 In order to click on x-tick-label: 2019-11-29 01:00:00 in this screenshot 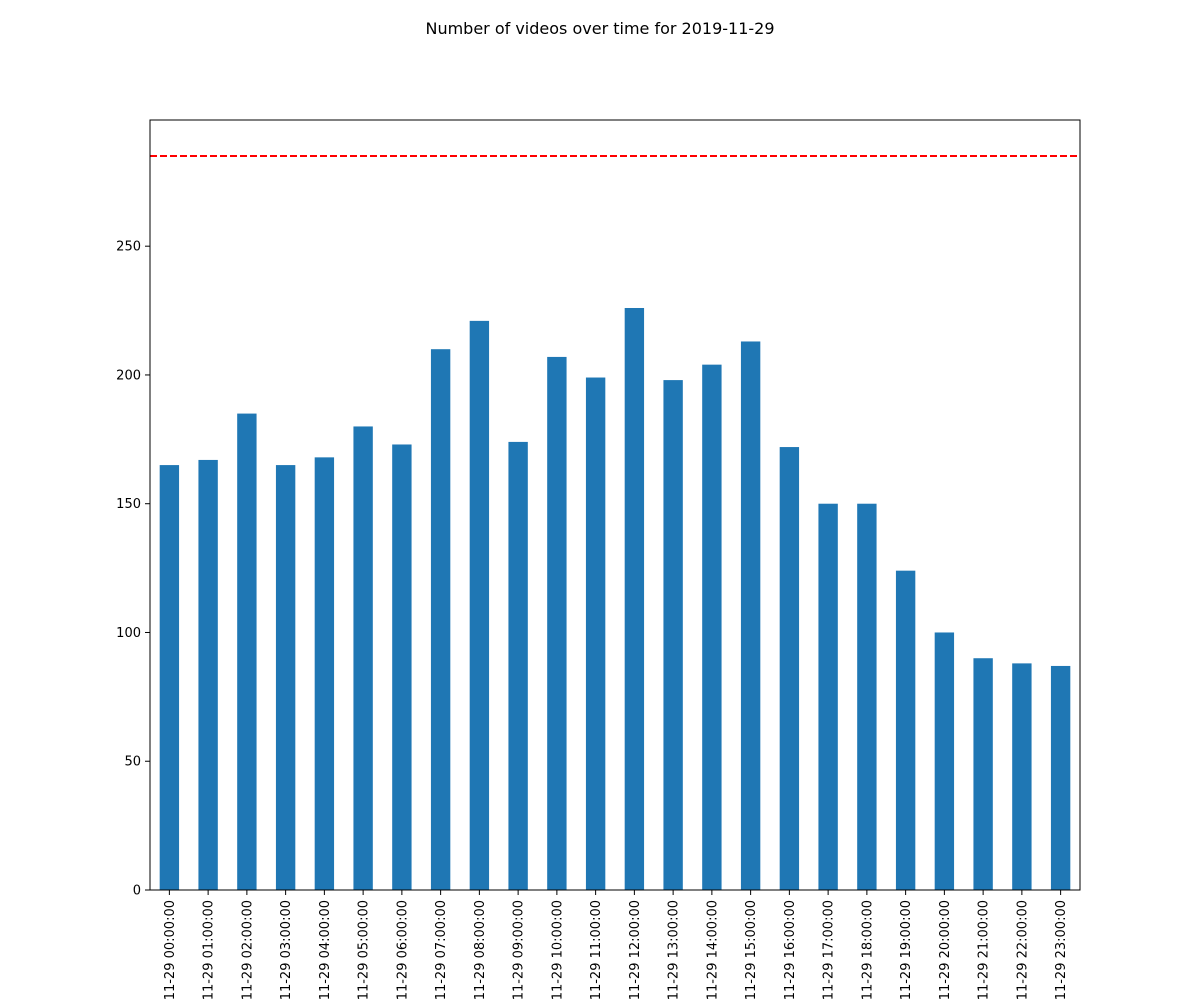, I will do `click(209, 950)`.